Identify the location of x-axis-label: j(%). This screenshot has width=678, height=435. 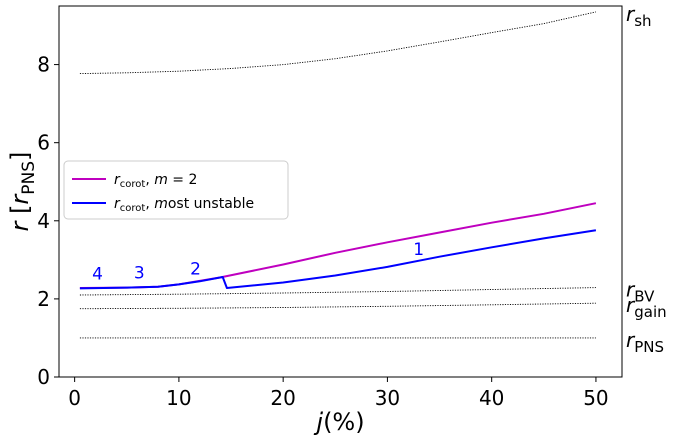
(338, 421).